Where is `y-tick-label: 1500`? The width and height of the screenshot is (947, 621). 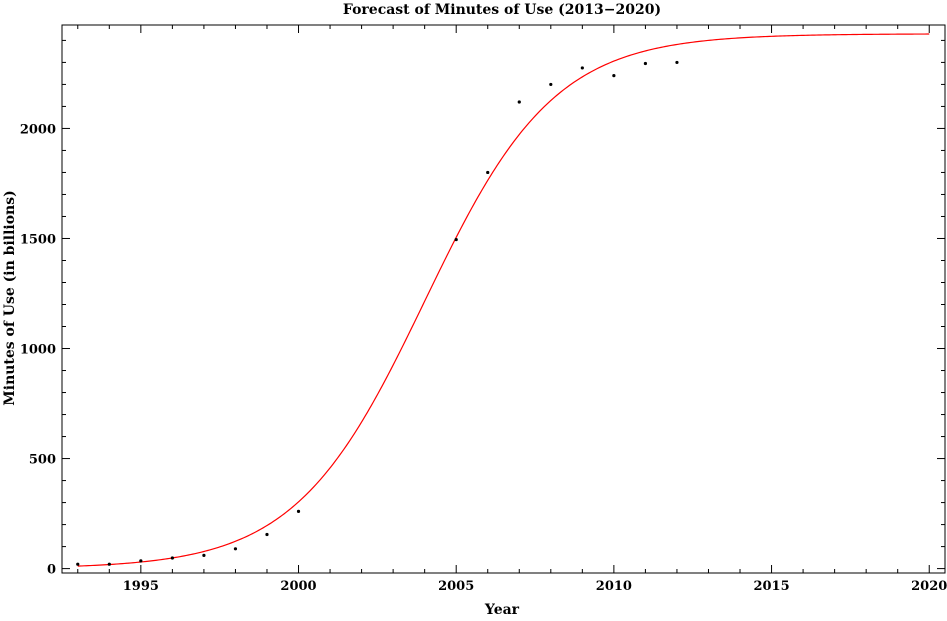
y-tick-label: 1500 is located at coordinates (38, 239).